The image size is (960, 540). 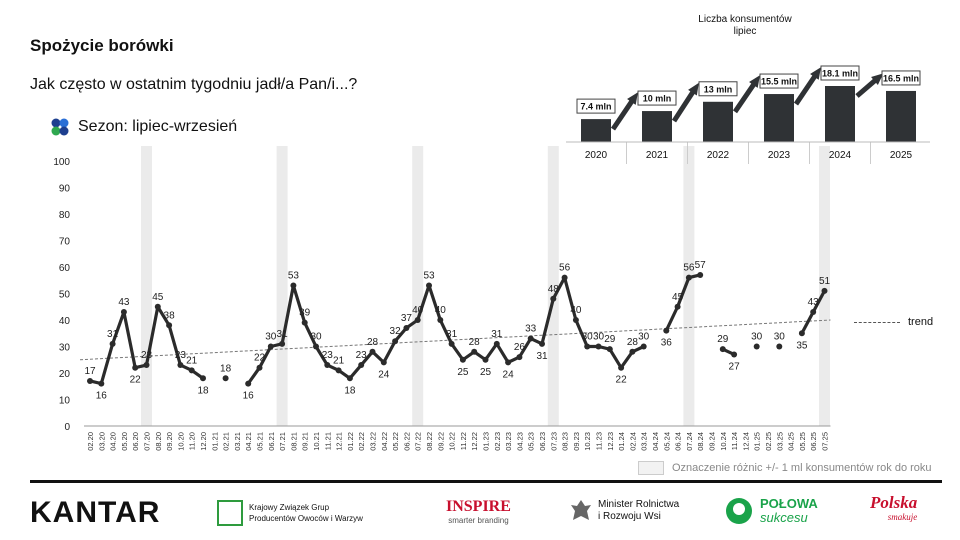 What do you see at coordinates (60, 127) in the screenshot?
I see `blueberry-icon` at bounding box center [60, 127].